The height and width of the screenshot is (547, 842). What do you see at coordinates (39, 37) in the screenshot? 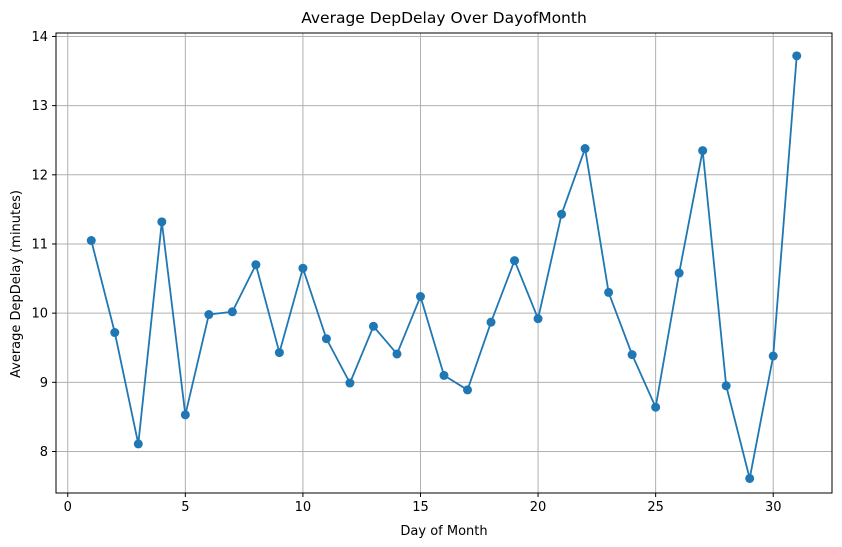
I see `y-tick-label: 14` at bounding box center [39, 37].